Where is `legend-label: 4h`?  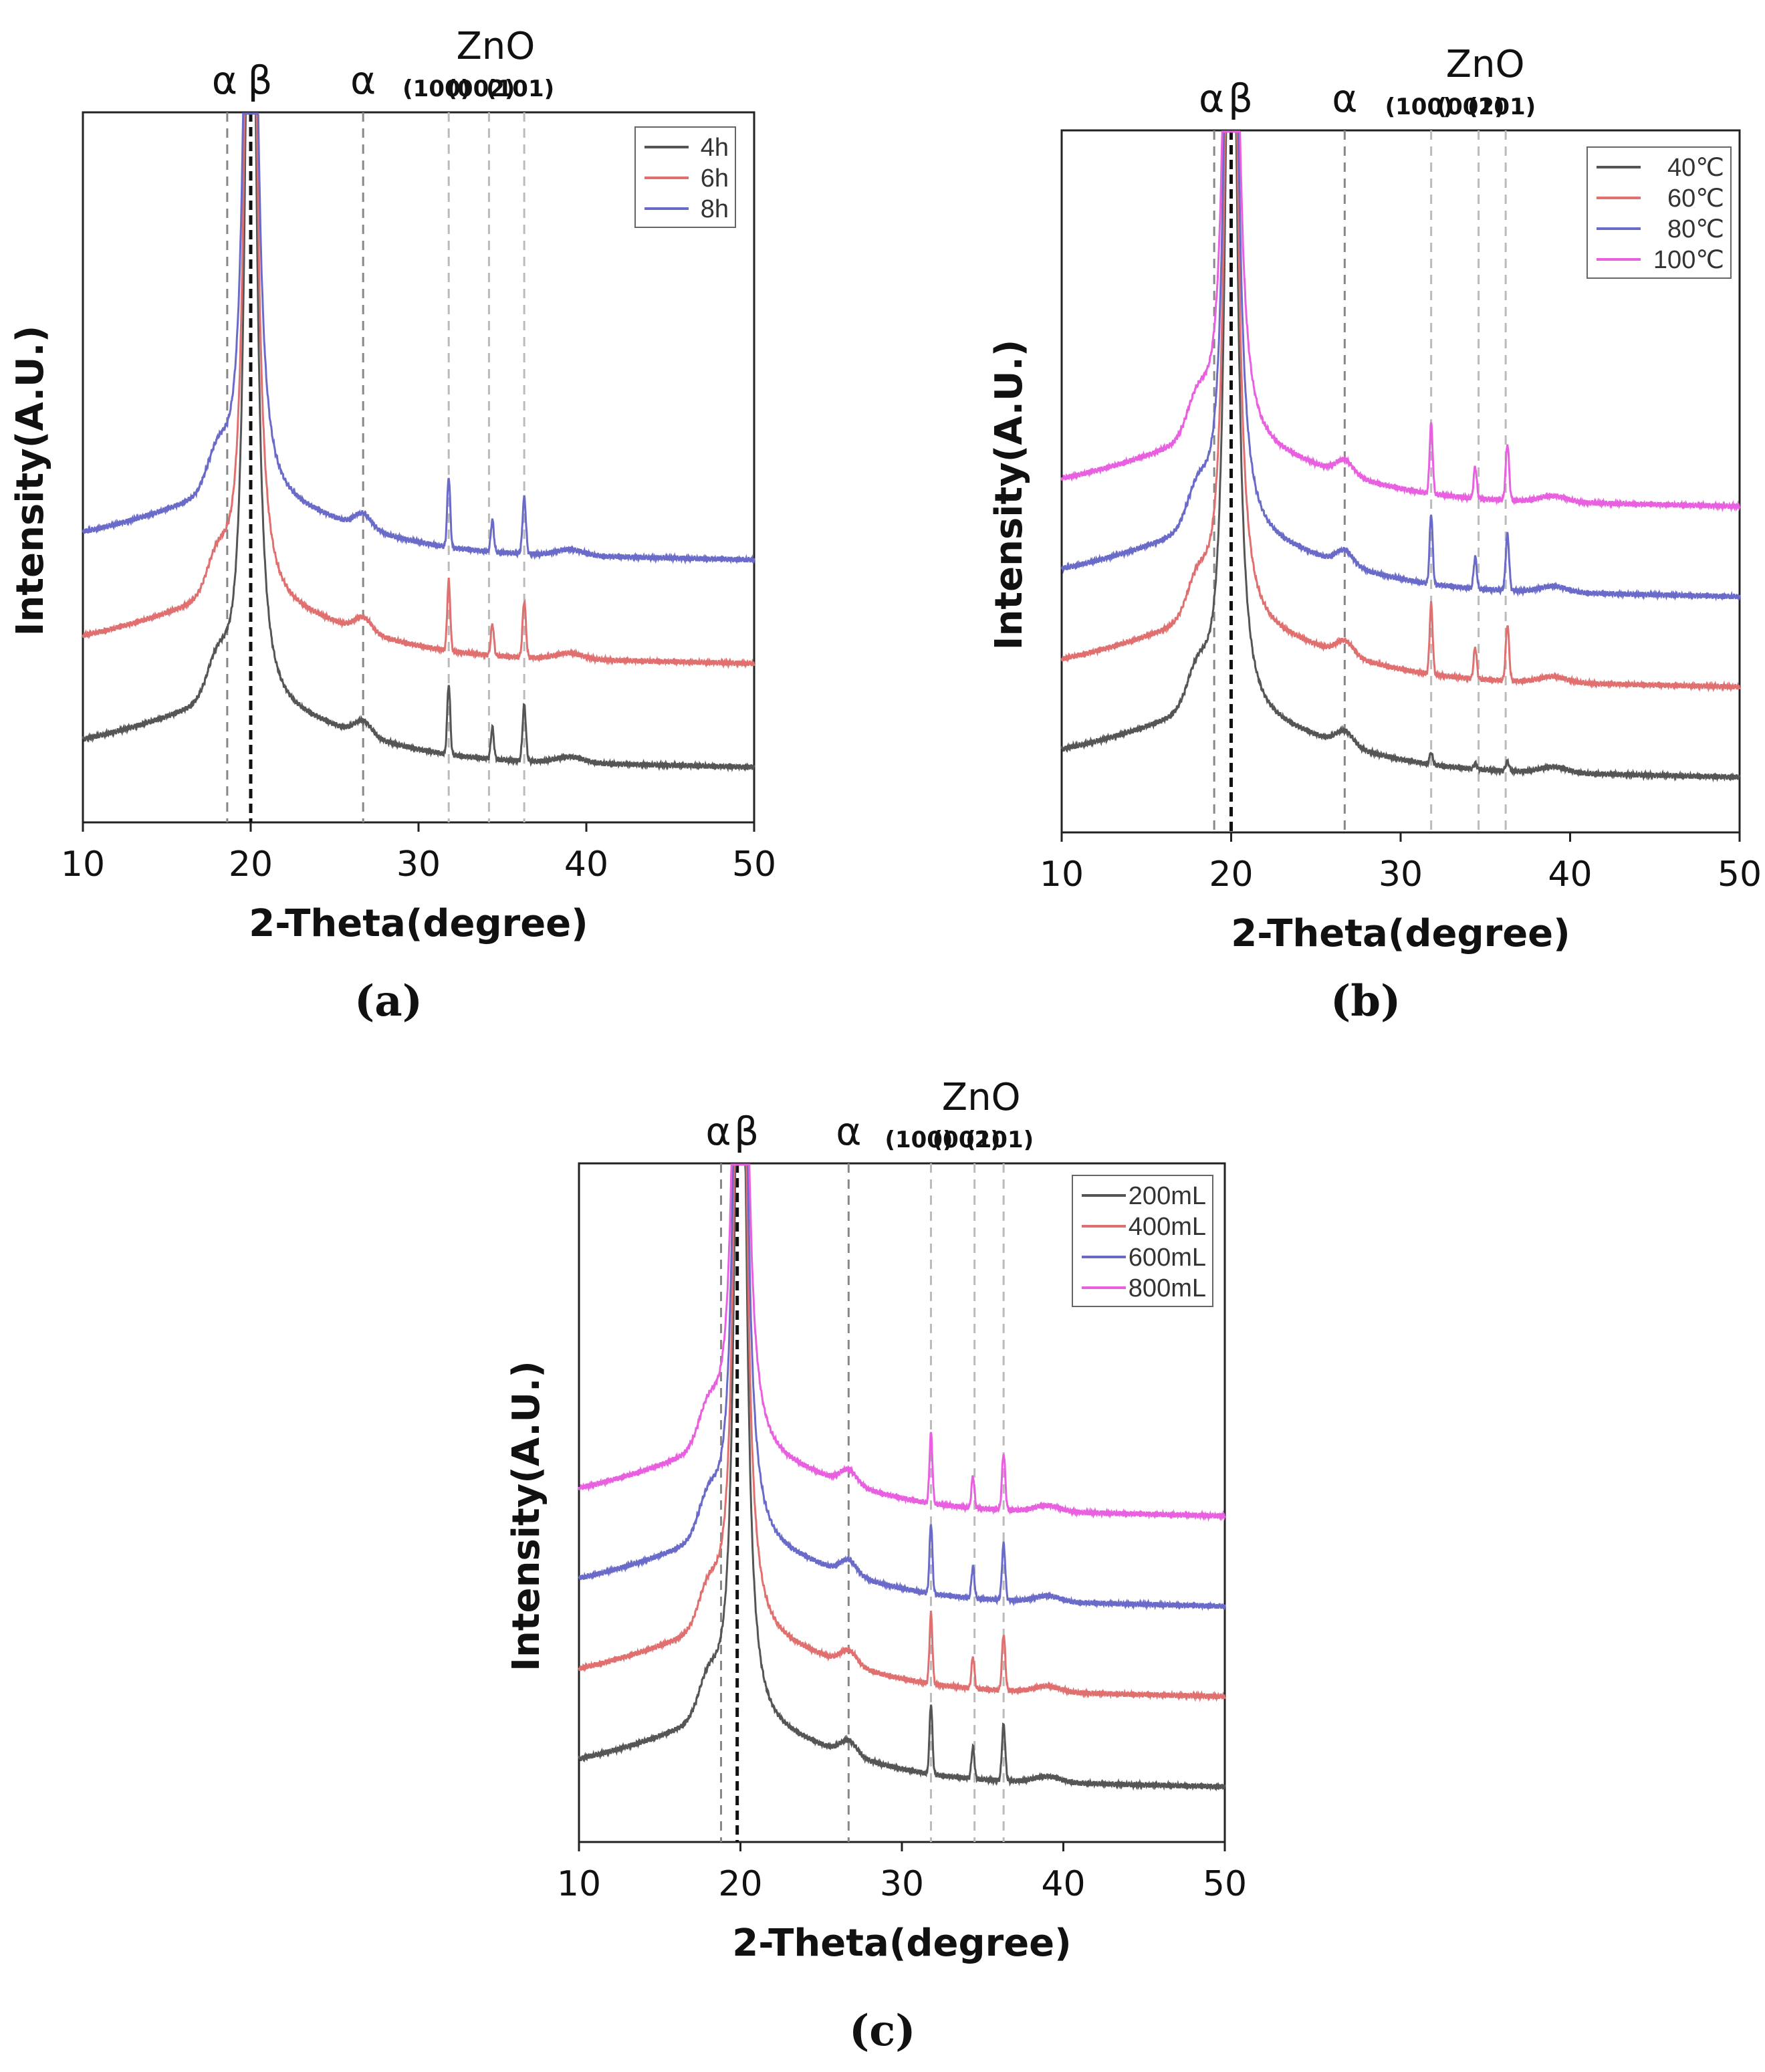
legend-label: 4h is located at coordinates (715, 148).